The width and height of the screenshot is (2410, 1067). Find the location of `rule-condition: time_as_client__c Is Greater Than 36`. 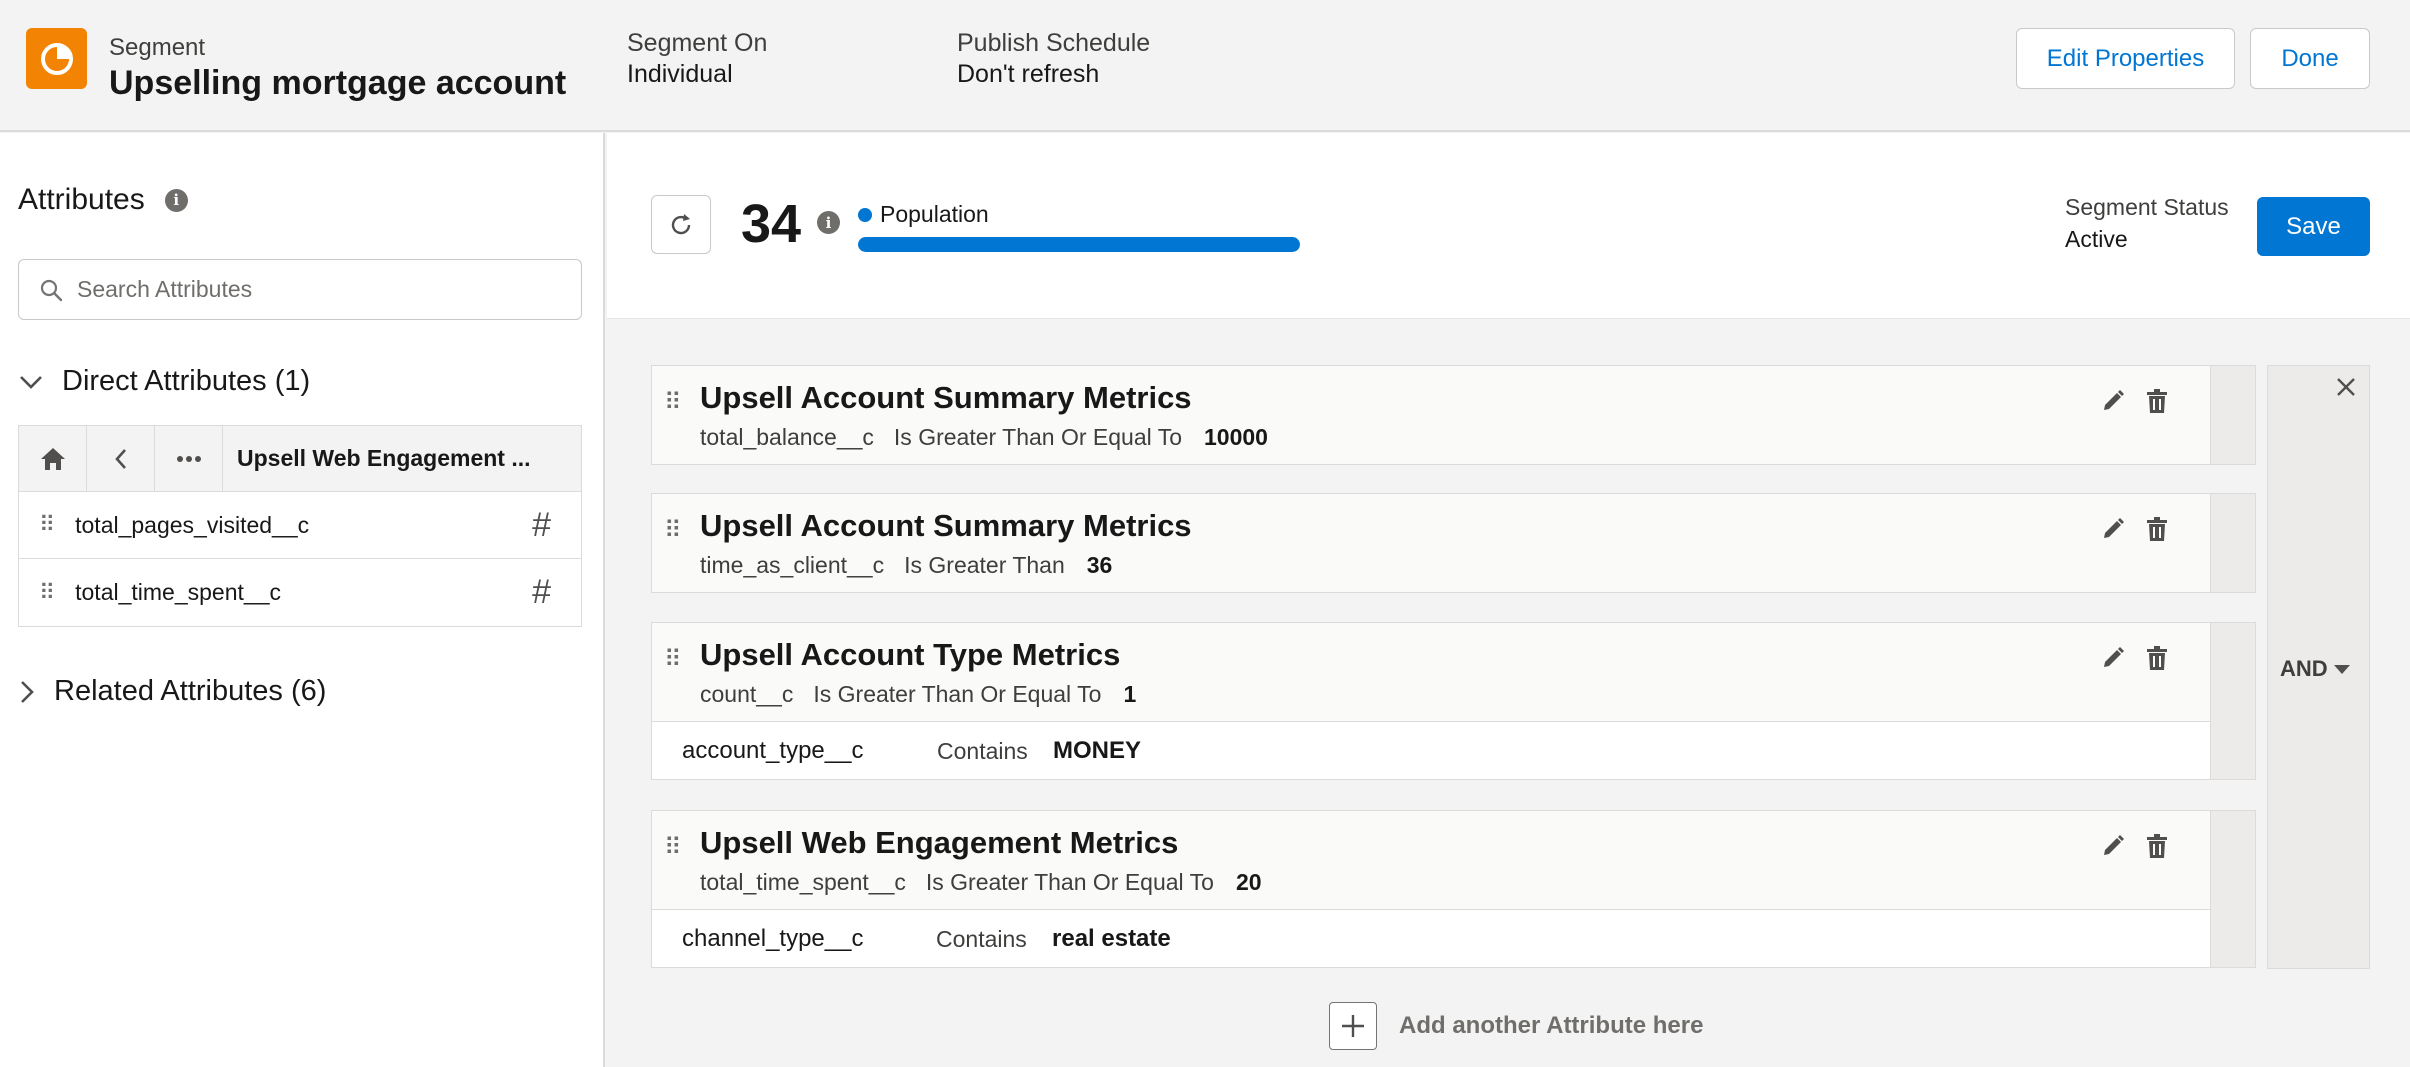

rule-condition: time_as_client__c Is Greater Than 36 is located at coordinates (906, 565).